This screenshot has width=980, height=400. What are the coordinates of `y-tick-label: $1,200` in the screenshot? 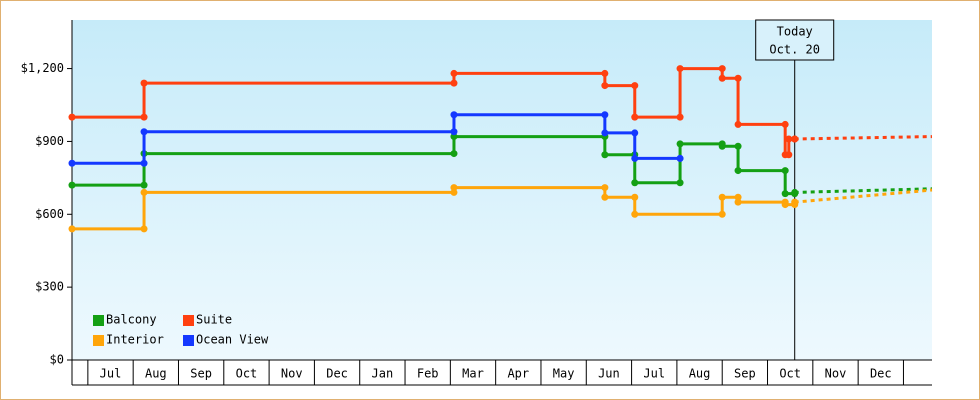 It's located at (42, 68).